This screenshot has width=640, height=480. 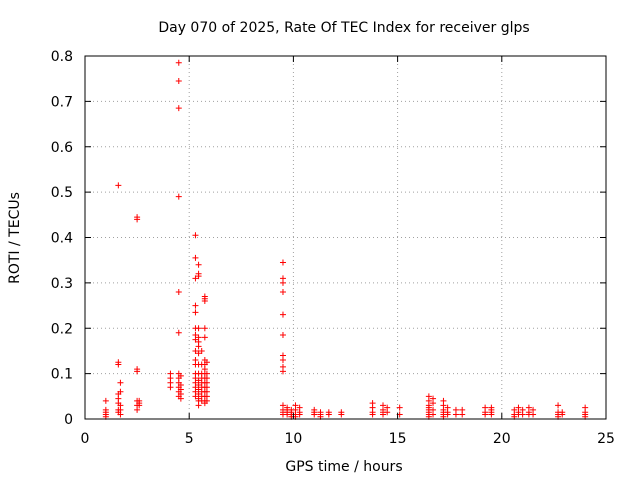 What do you see at coordinates (62, 193) in the screenshot?
I see `y-tick-label: 0.5` at bounding box center [62, 193].